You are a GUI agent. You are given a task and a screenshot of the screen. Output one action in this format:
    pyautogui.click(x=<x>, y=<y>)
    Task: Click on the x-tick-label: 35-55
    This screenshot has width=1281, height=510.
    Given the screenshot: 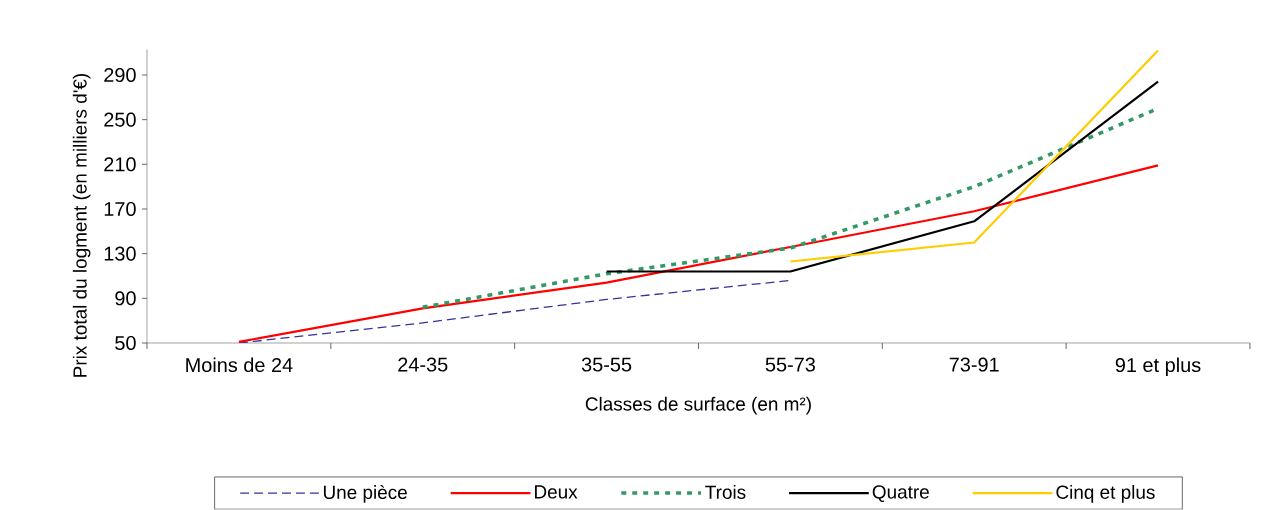 What is the action you would take?
    pyautogui.click(x=606, y=364)
    